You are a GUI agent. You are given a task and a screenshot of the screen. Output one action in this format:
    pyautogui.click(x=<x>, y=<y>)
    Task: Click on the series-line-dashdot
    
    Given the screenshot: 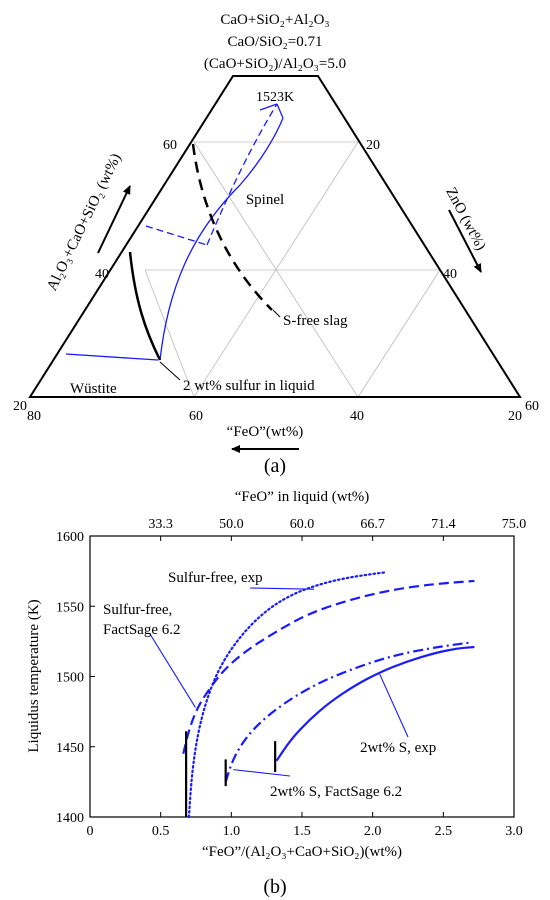 What is the action you would take?
    pyautogui.click(x=346, y=712)
    